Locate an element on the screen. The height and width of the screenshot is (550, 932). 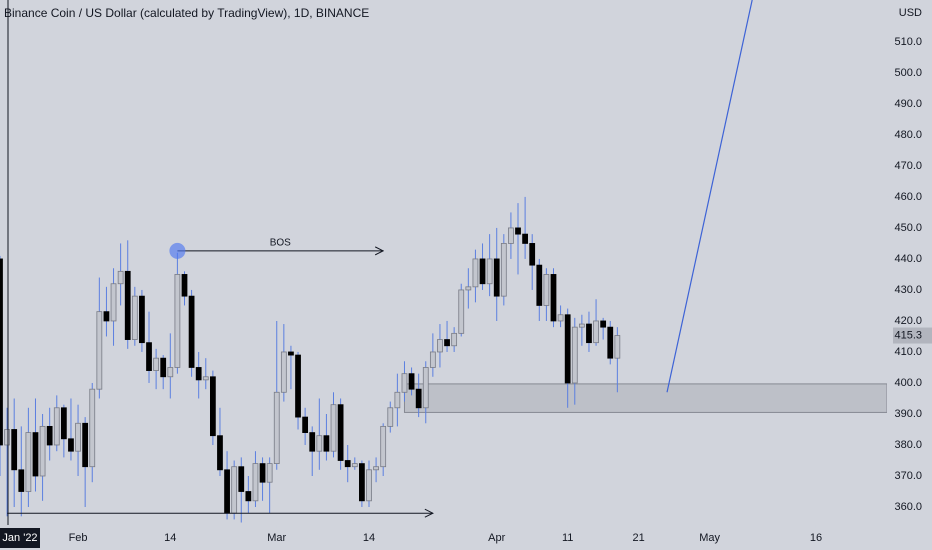
y-tick-label: 430.0 is located at coordinates (908, 290).